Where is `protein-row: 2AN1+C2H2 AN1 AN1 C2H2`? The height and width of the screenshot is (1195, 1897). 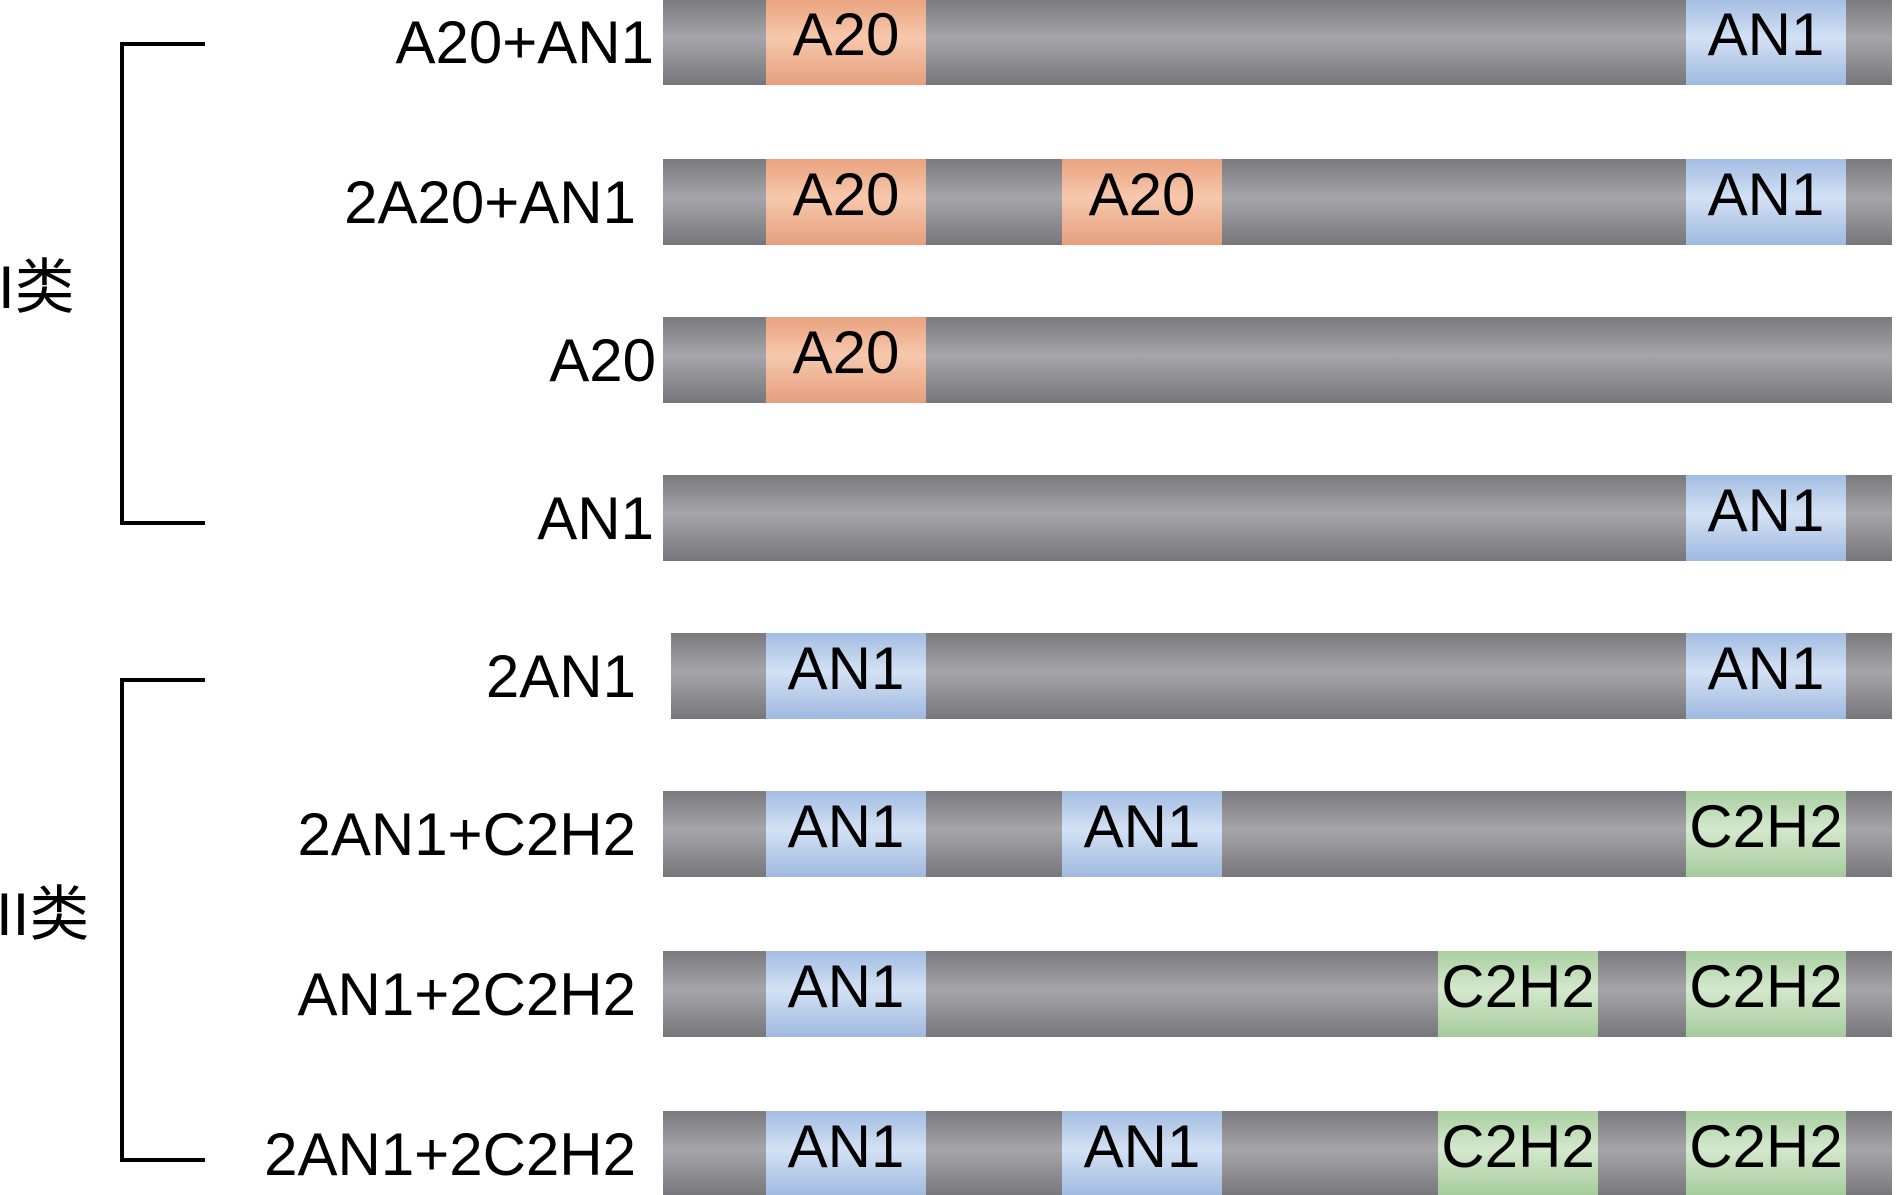
protein-row: 2AN1+C2H2 AN1 AN1 C2H2 is located at coordinates (1094, 834).